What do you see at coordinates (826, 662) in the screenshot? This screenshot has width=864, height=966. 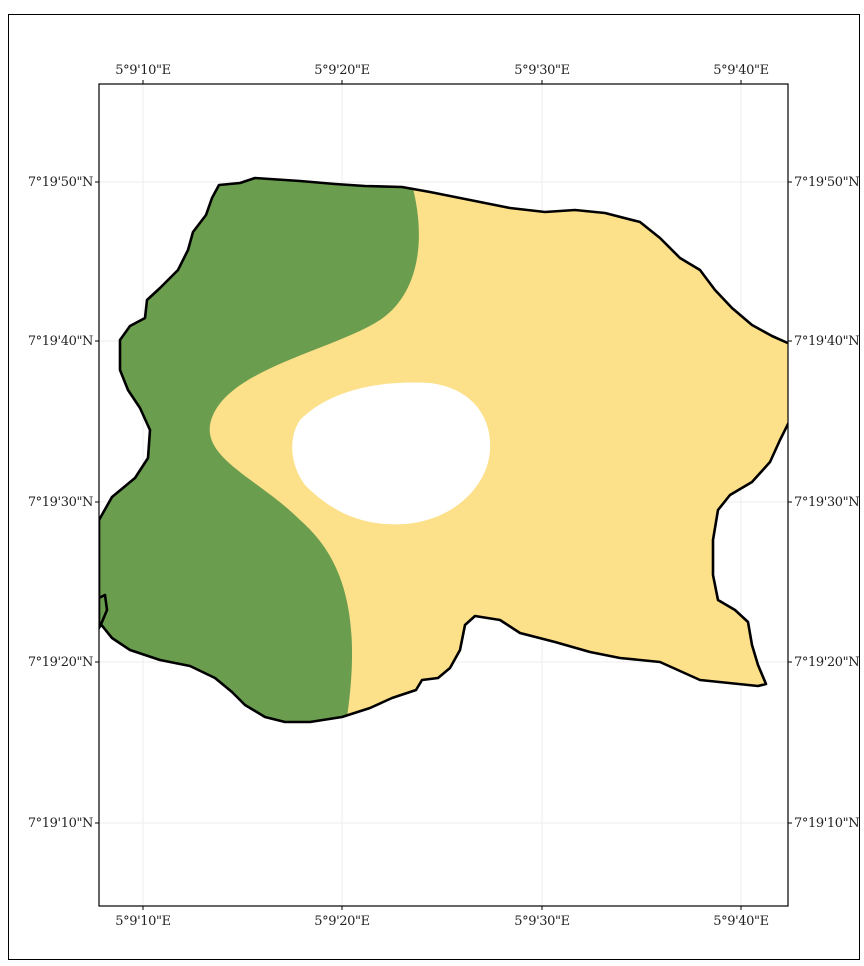 I see `lat-label-right-4: 7°19'20"N` at bounding box center [826, 662].